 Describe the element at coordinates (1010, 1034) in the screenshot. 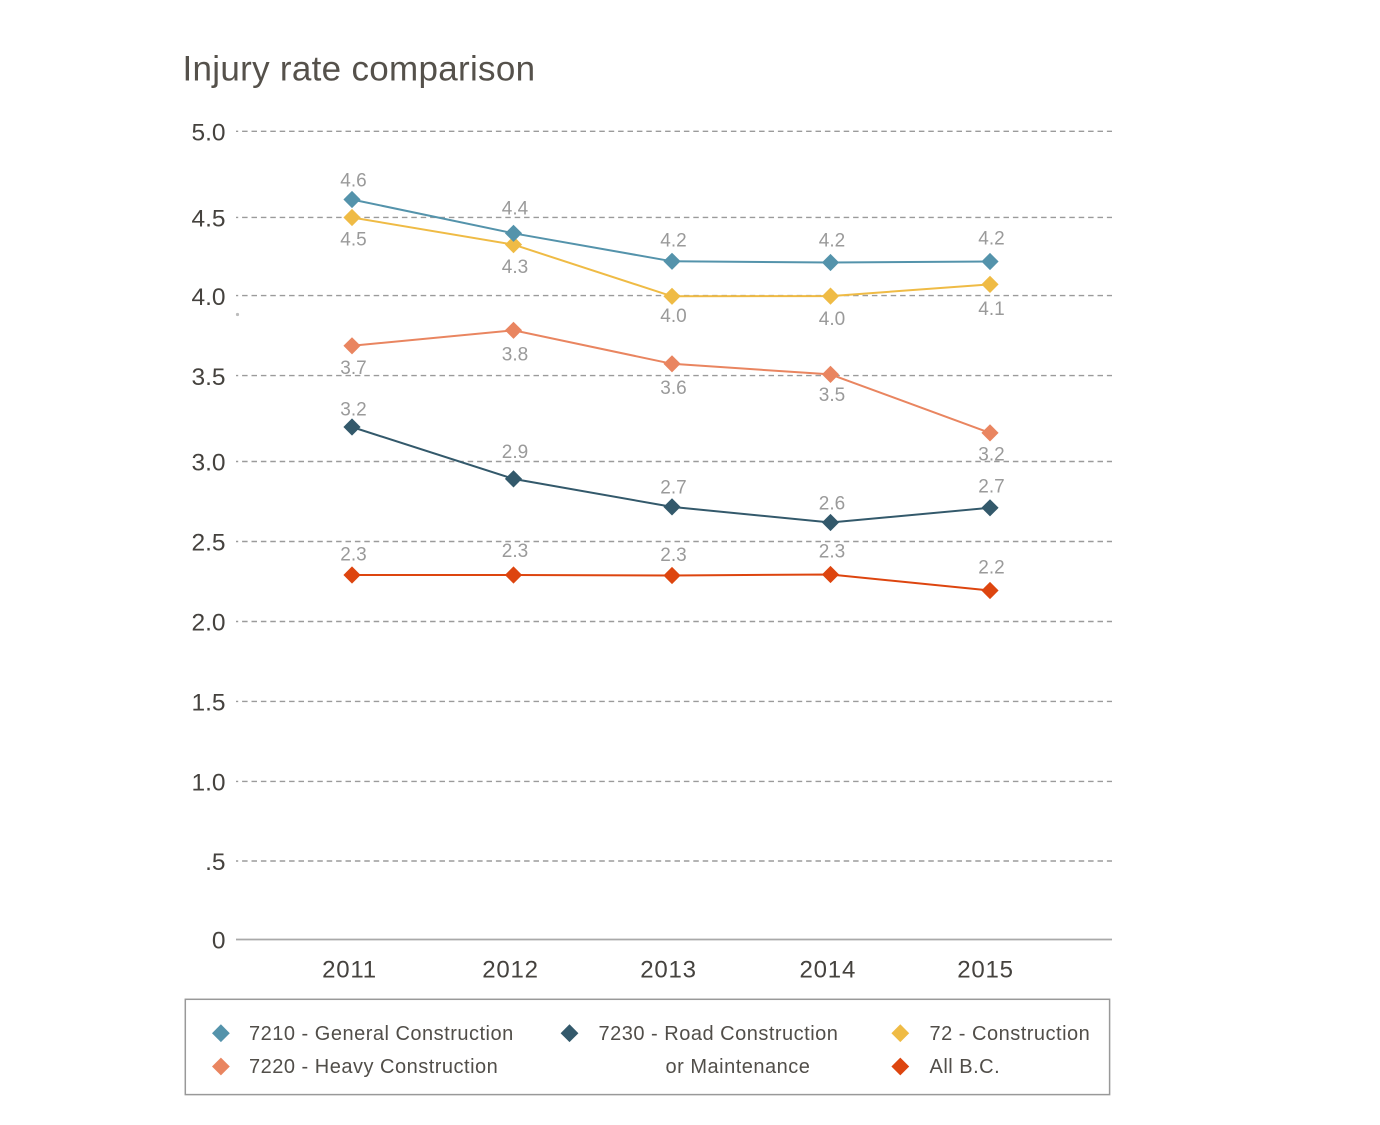

I see `svg-text: 72 - Construction` at that location.